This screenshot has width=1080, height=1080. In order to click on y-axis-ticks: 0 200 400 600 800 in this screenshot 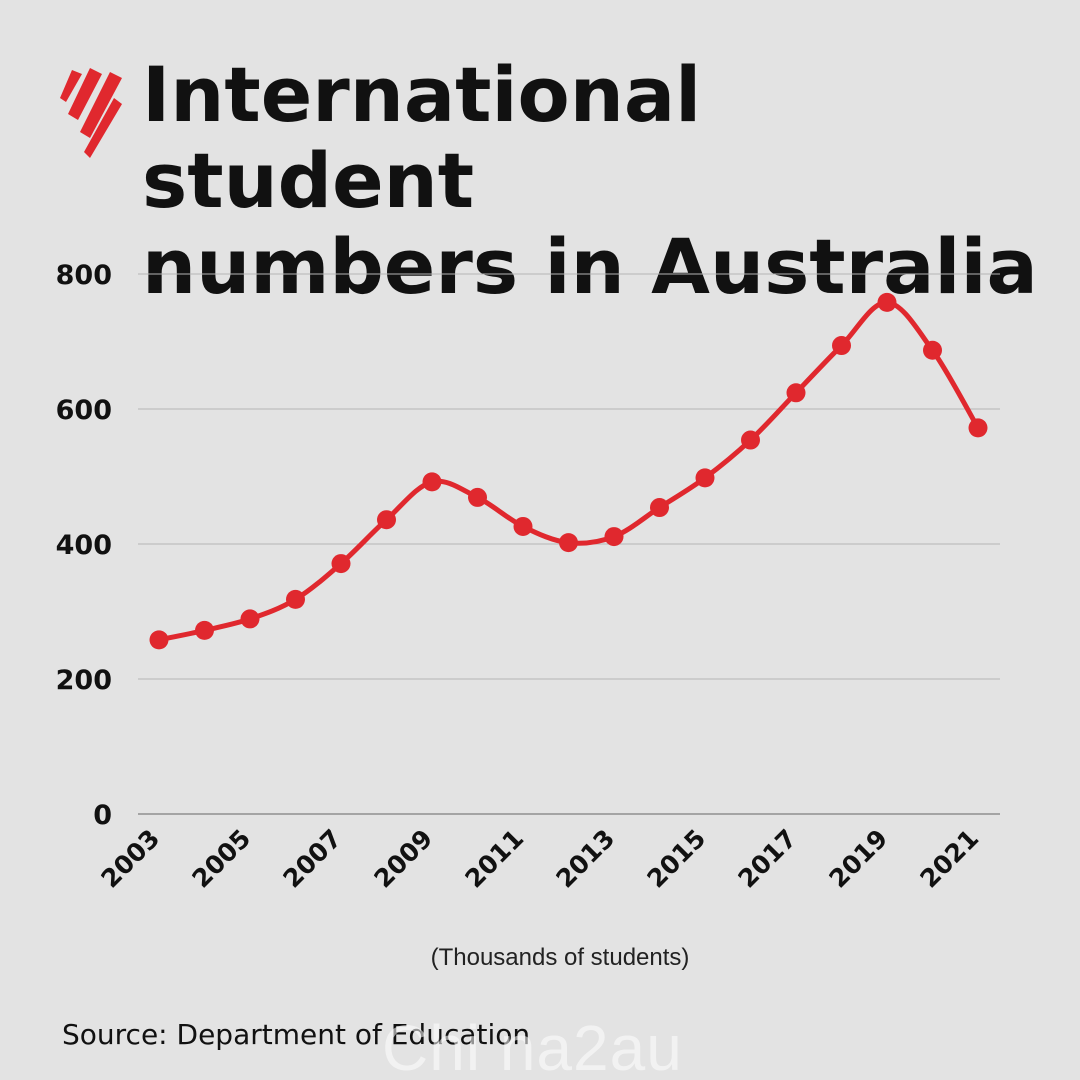, I will do `click(84, 545)`.